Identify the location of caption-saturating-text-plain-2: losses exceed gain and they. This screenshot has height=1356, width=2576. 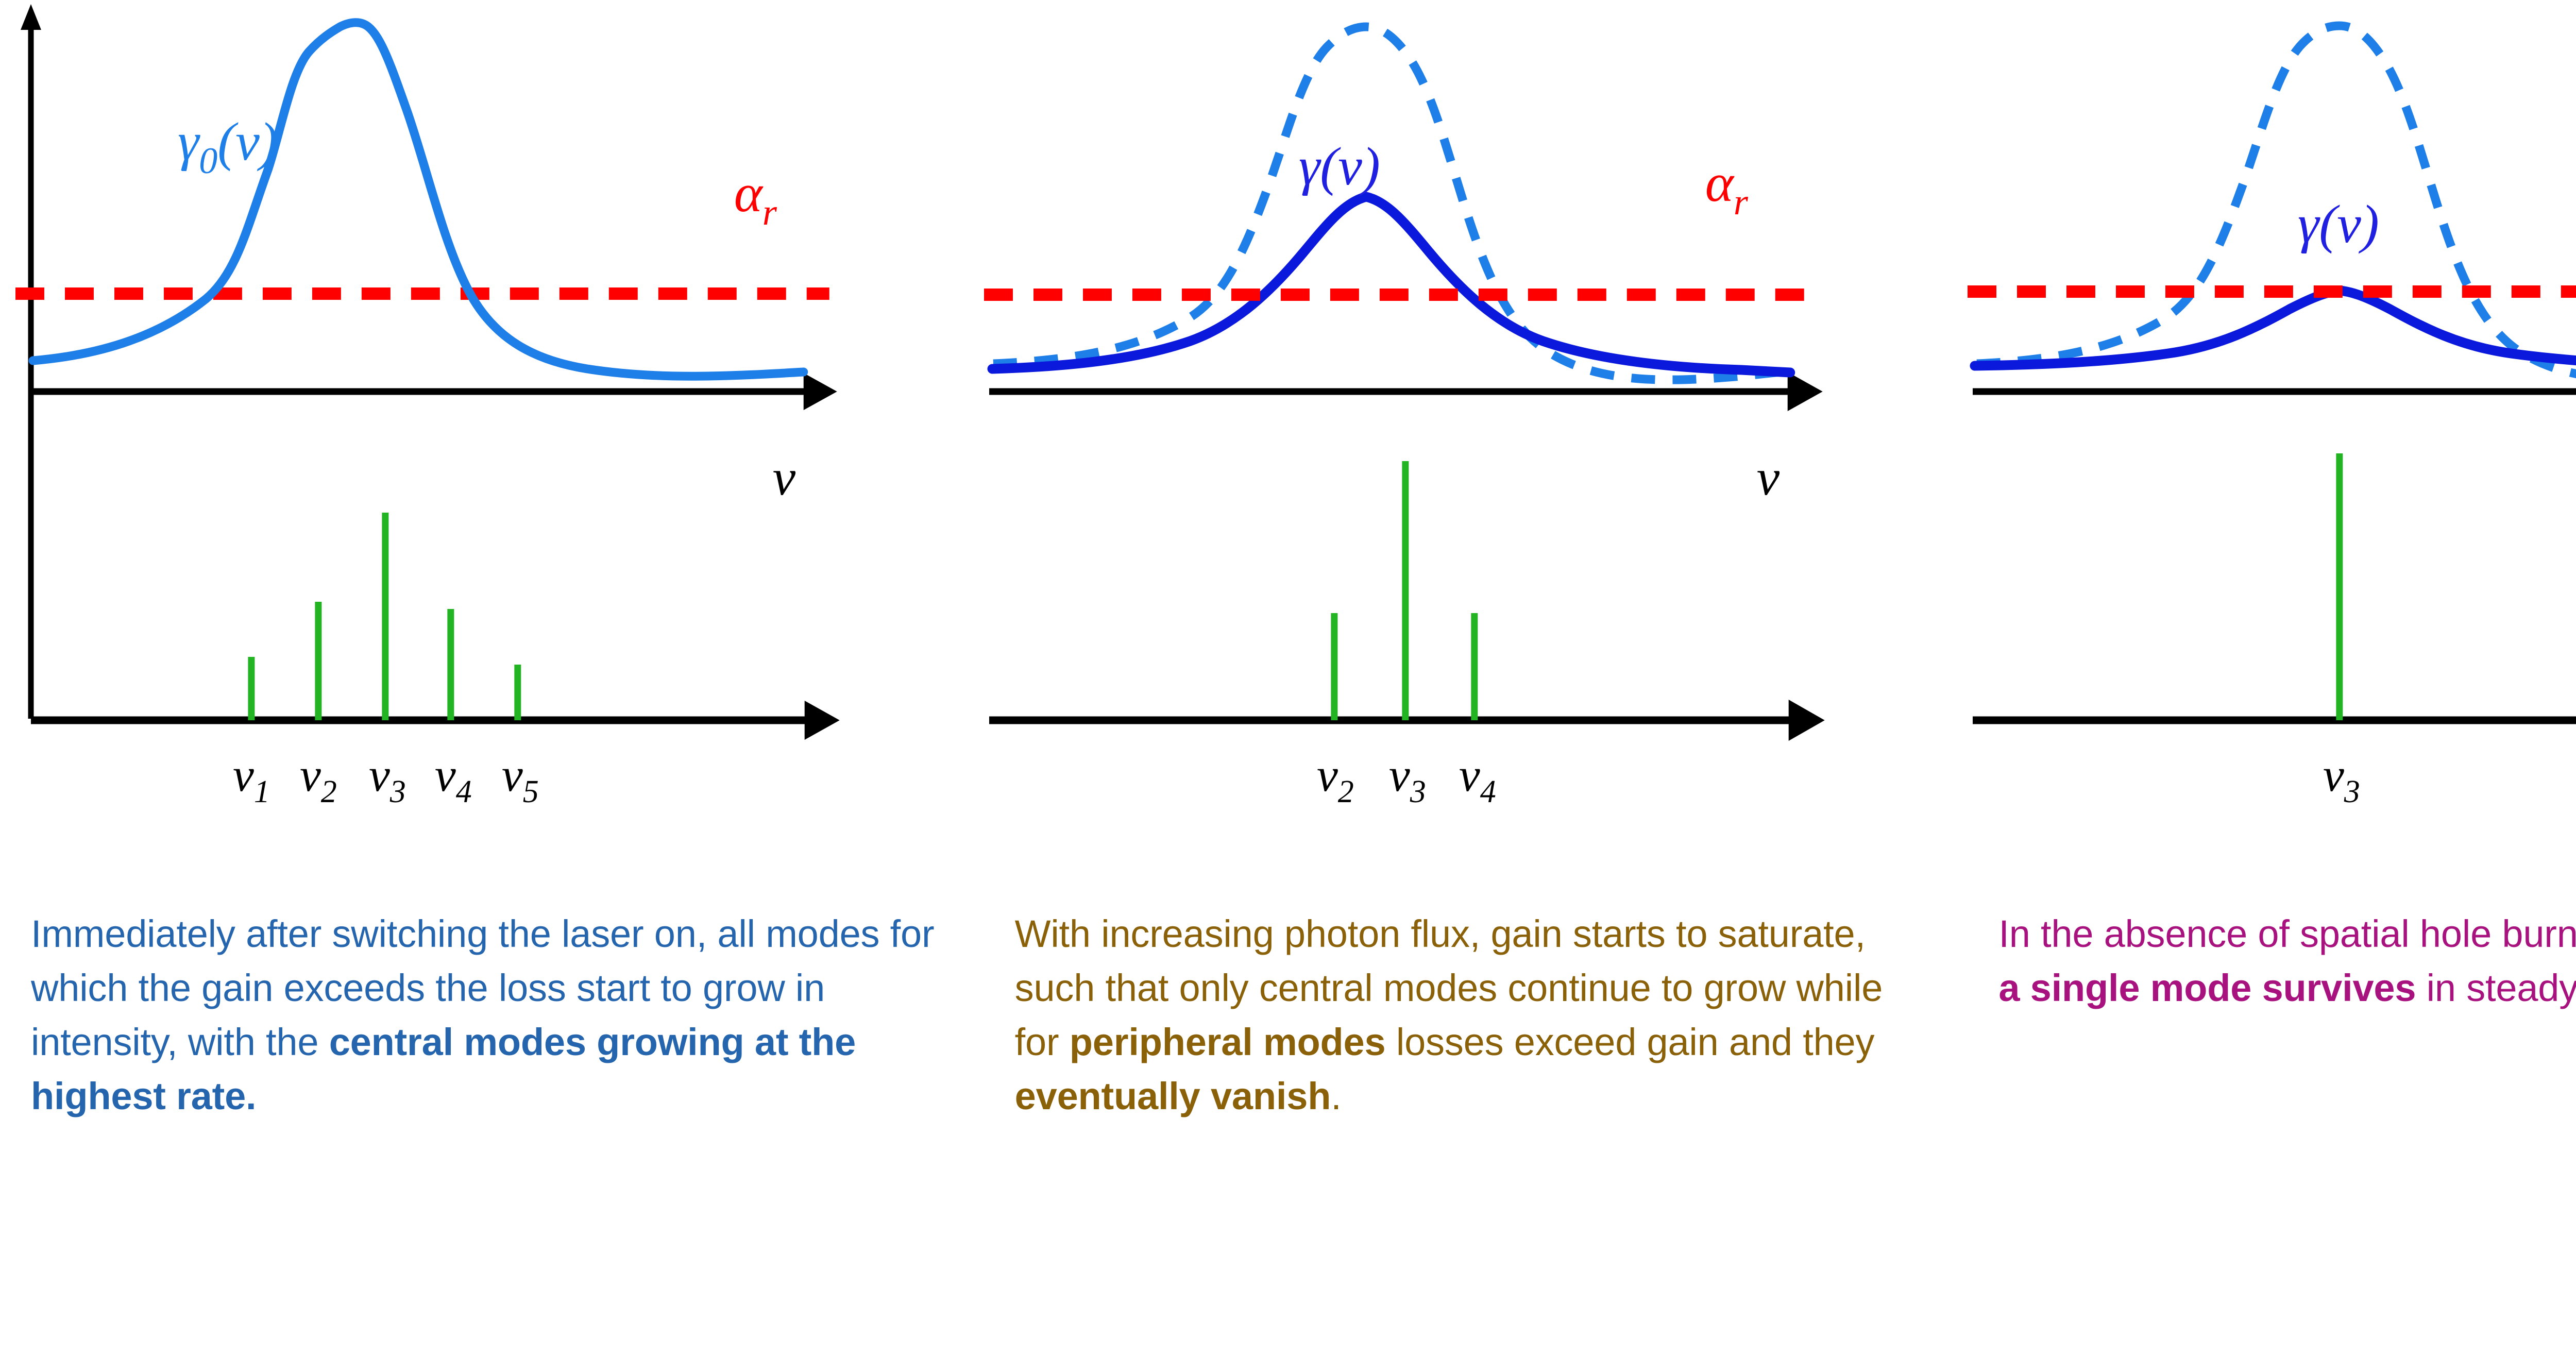
(1630, 1042).